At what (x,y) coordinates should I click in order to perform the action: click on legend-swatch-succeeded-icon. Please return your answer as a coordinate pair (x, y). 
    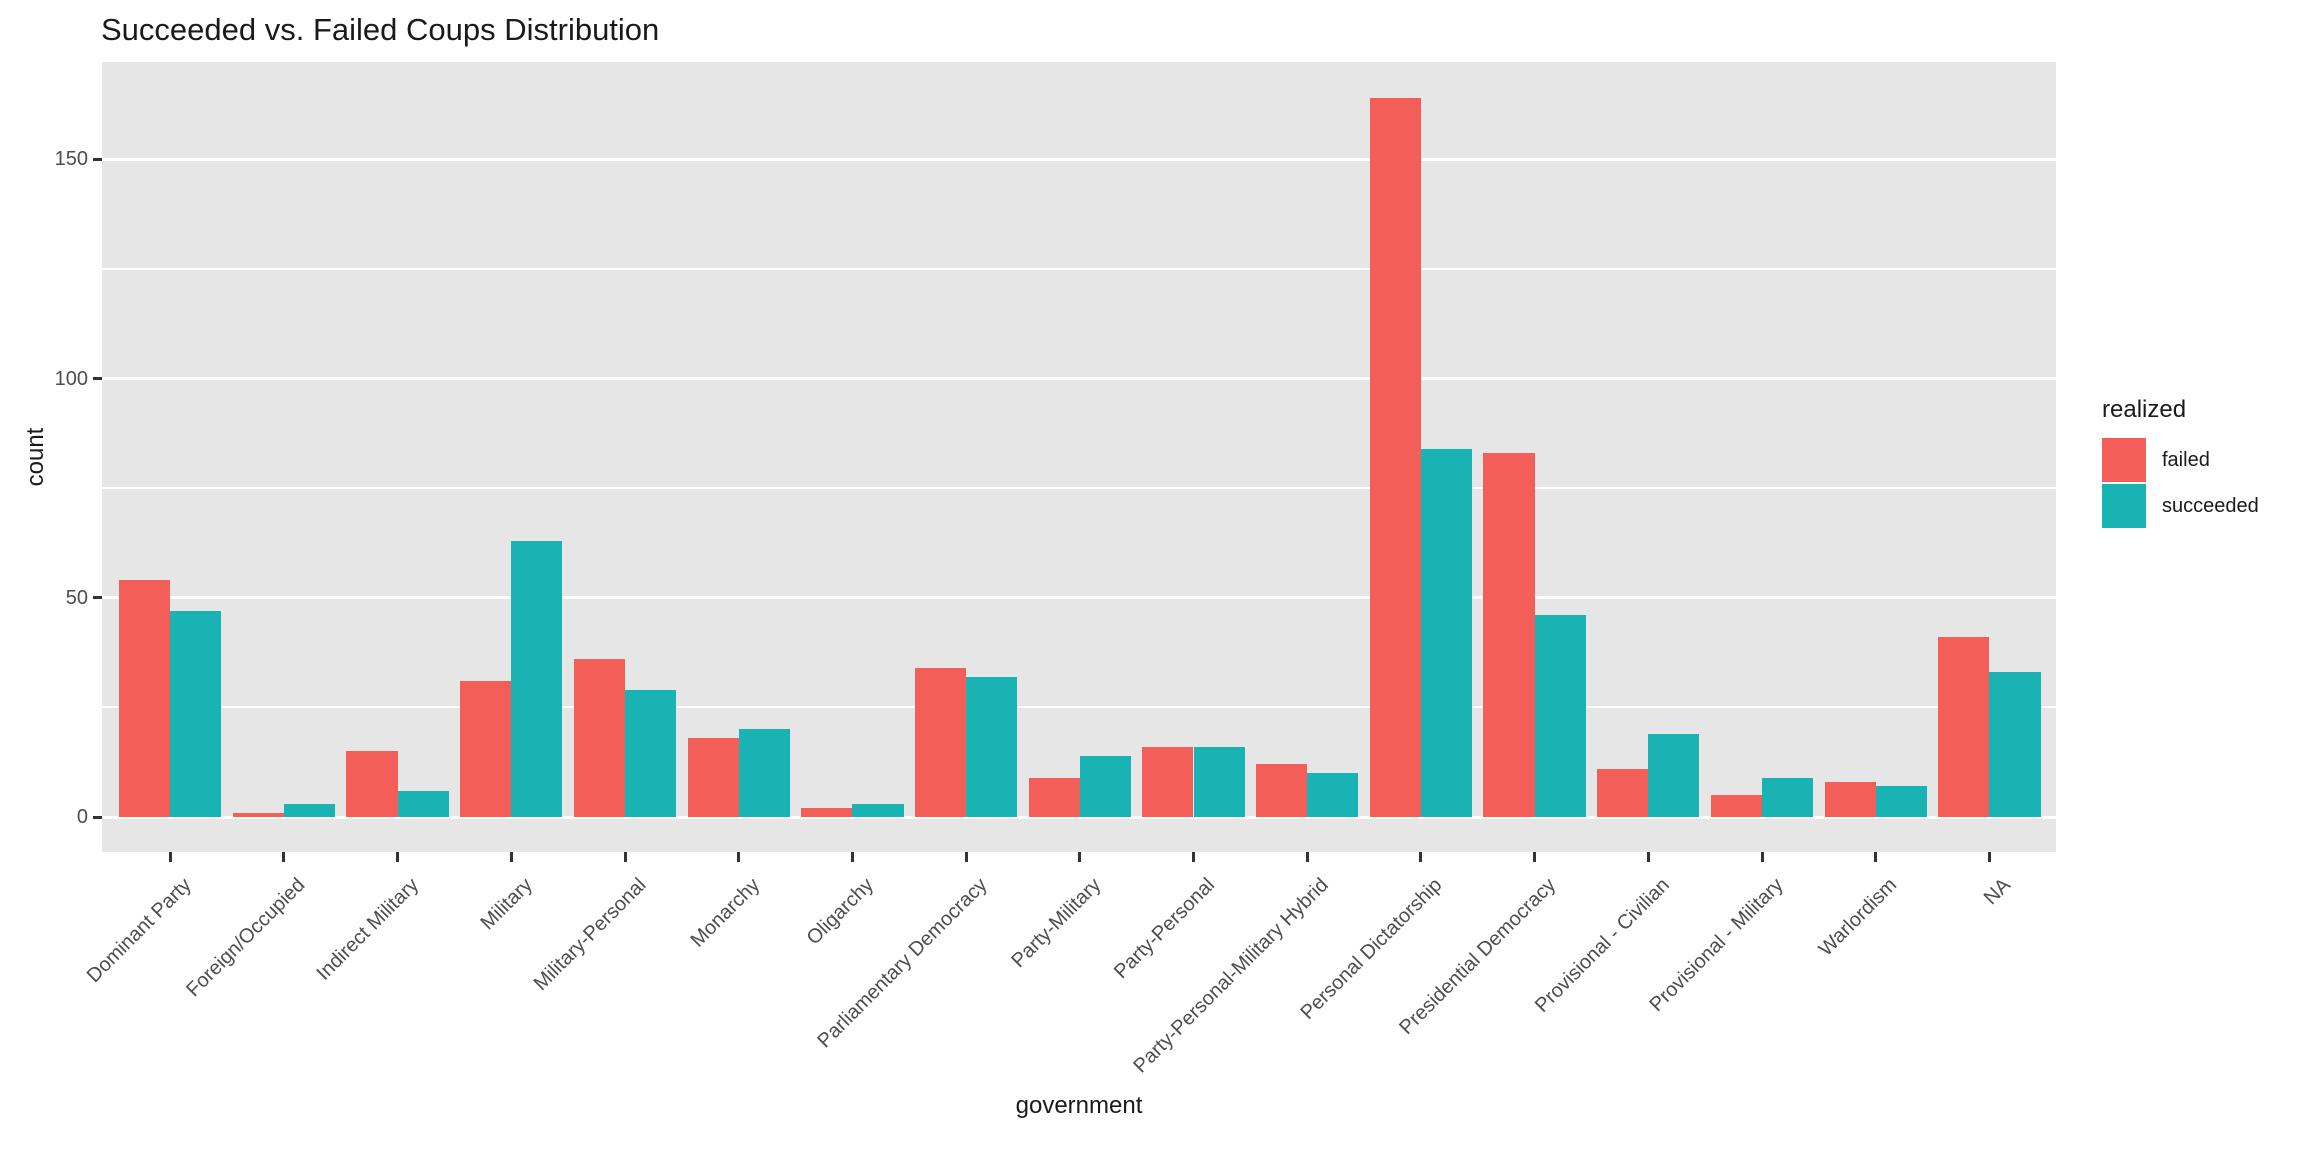
    Looking at the image, I should click on (2124, 506).